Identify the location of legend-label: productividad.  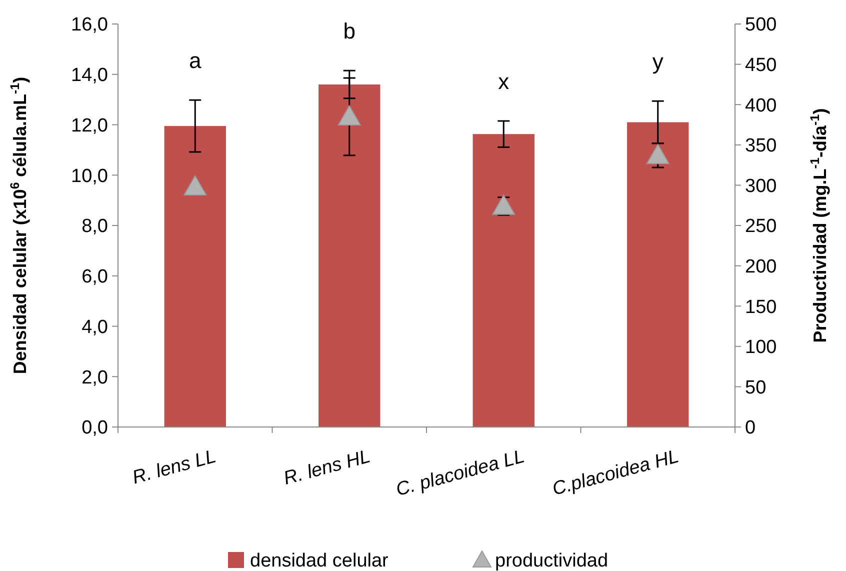
(551, 560).